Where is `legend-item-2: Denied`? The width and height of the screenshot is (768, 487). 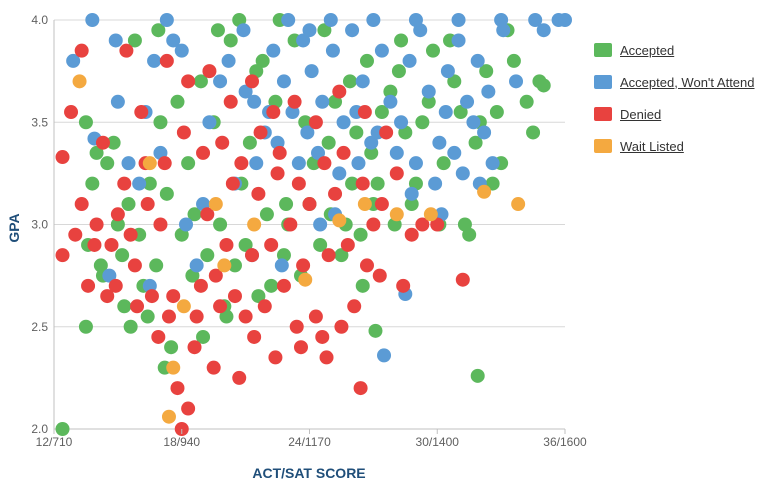 legend-item-2: Denied is located at coordinates (674, 114).